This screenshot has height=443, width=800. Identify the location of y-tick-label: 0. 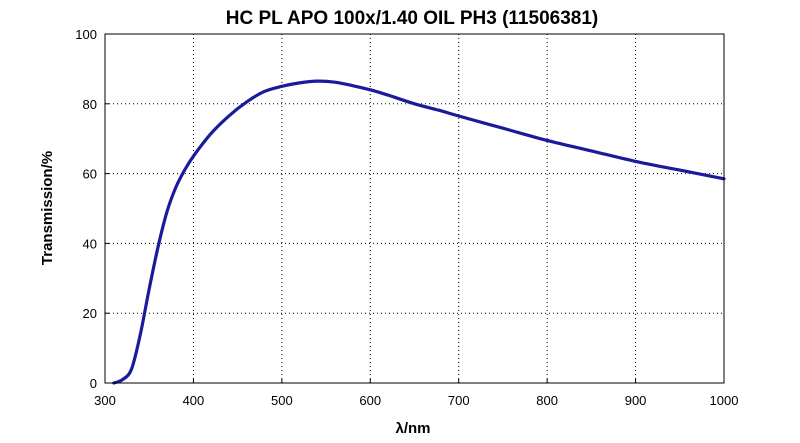
(93, 383).